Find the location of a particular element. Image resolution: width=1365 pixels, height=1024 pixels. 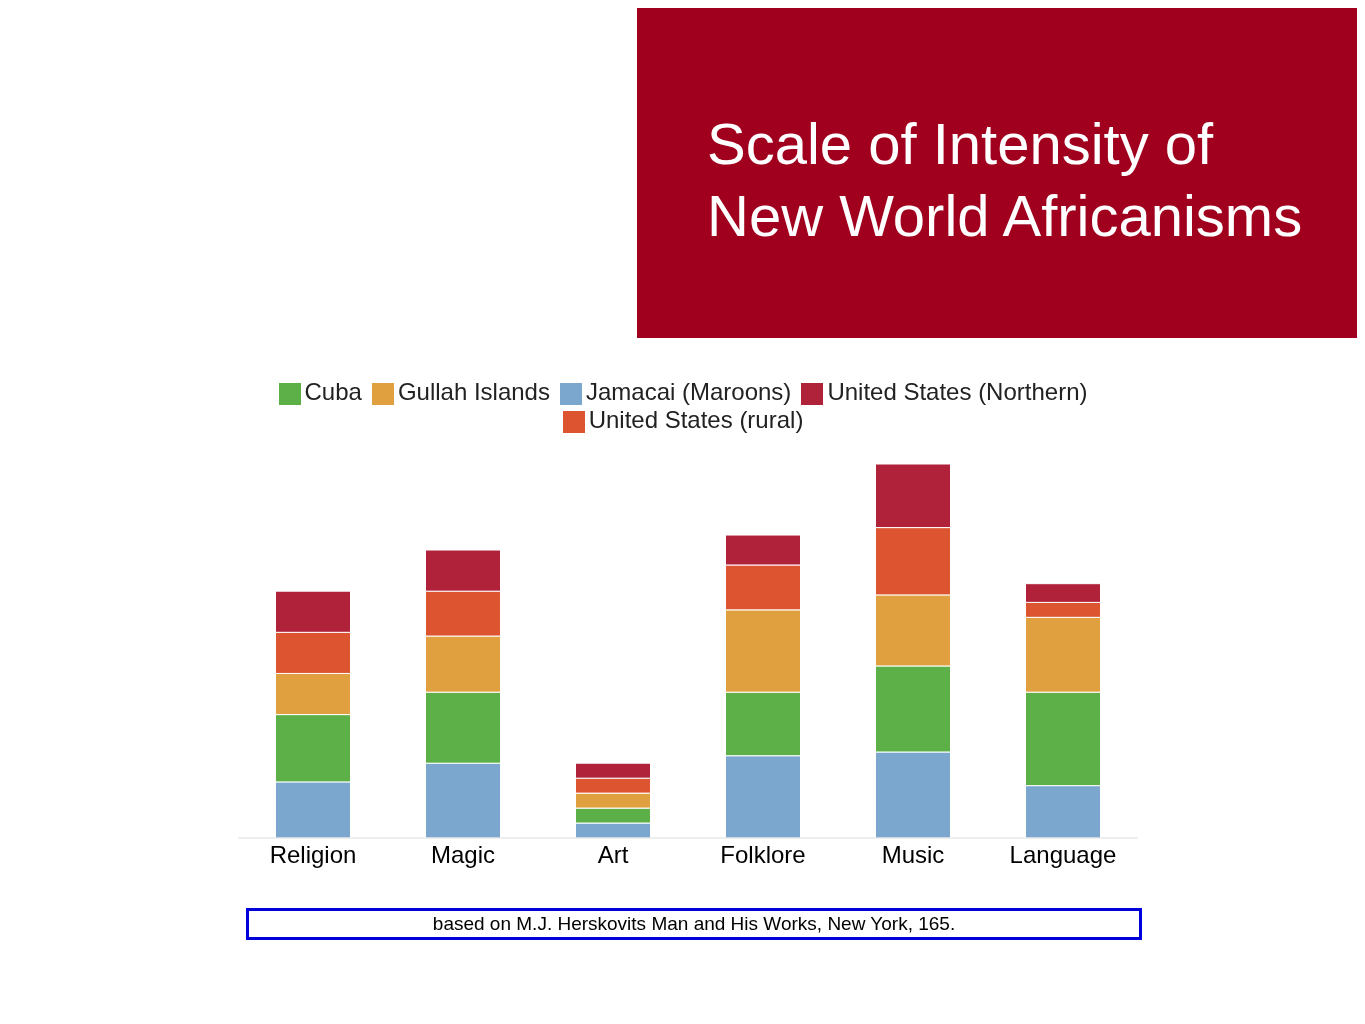

x-tick-label: Magic is located at coordinates (463, 855).